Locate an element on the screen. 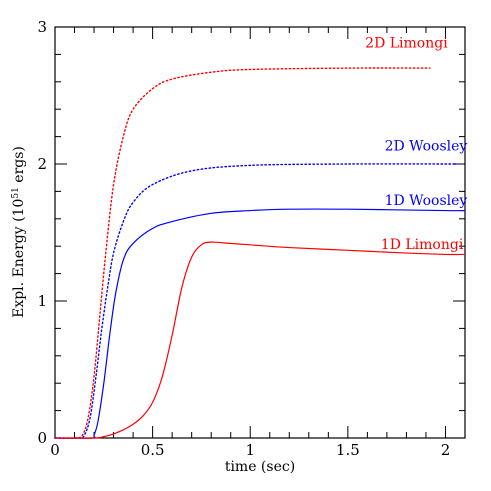 The width and height of the screenshot is (491, 491). series-labels: 2D Limongi 2D Woosley 1D Woosley 1D Limongi is located at coordinates (416, 144).